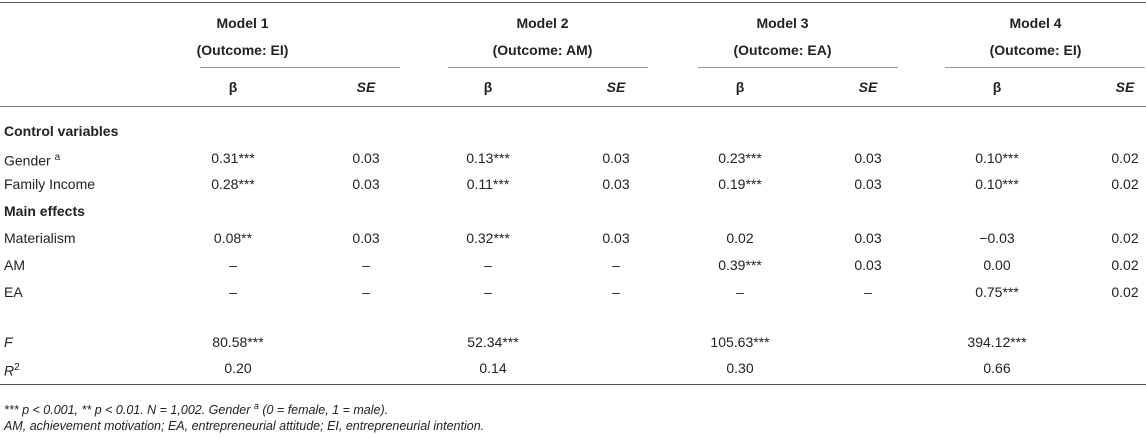 The image size is (1146, 439). I want to click on se-header-text: SE, so click(616, 87).